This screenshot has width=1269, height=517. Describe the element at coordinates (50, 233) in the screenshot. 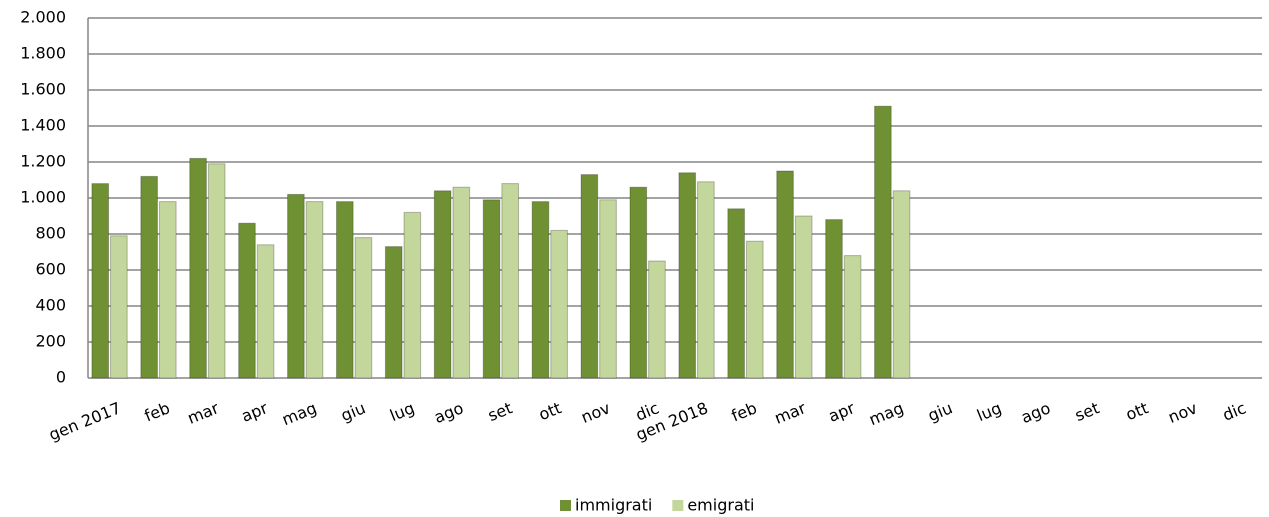

I see `y-tick-label: 800` at that location.